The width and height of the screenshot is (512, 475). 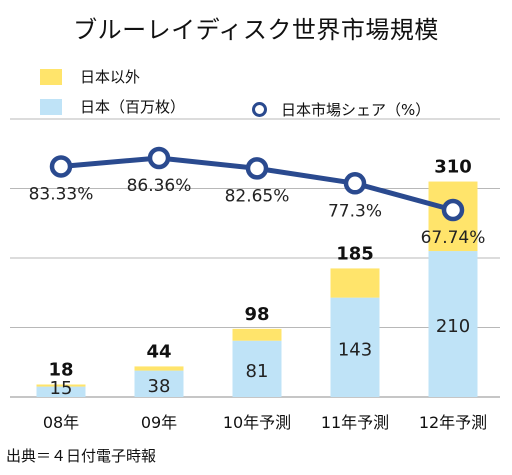 What do you see at coordinates (453, 422) in the screenshot?
I see `x-tick-label: 12年予測` at bounding box center [453, 422].